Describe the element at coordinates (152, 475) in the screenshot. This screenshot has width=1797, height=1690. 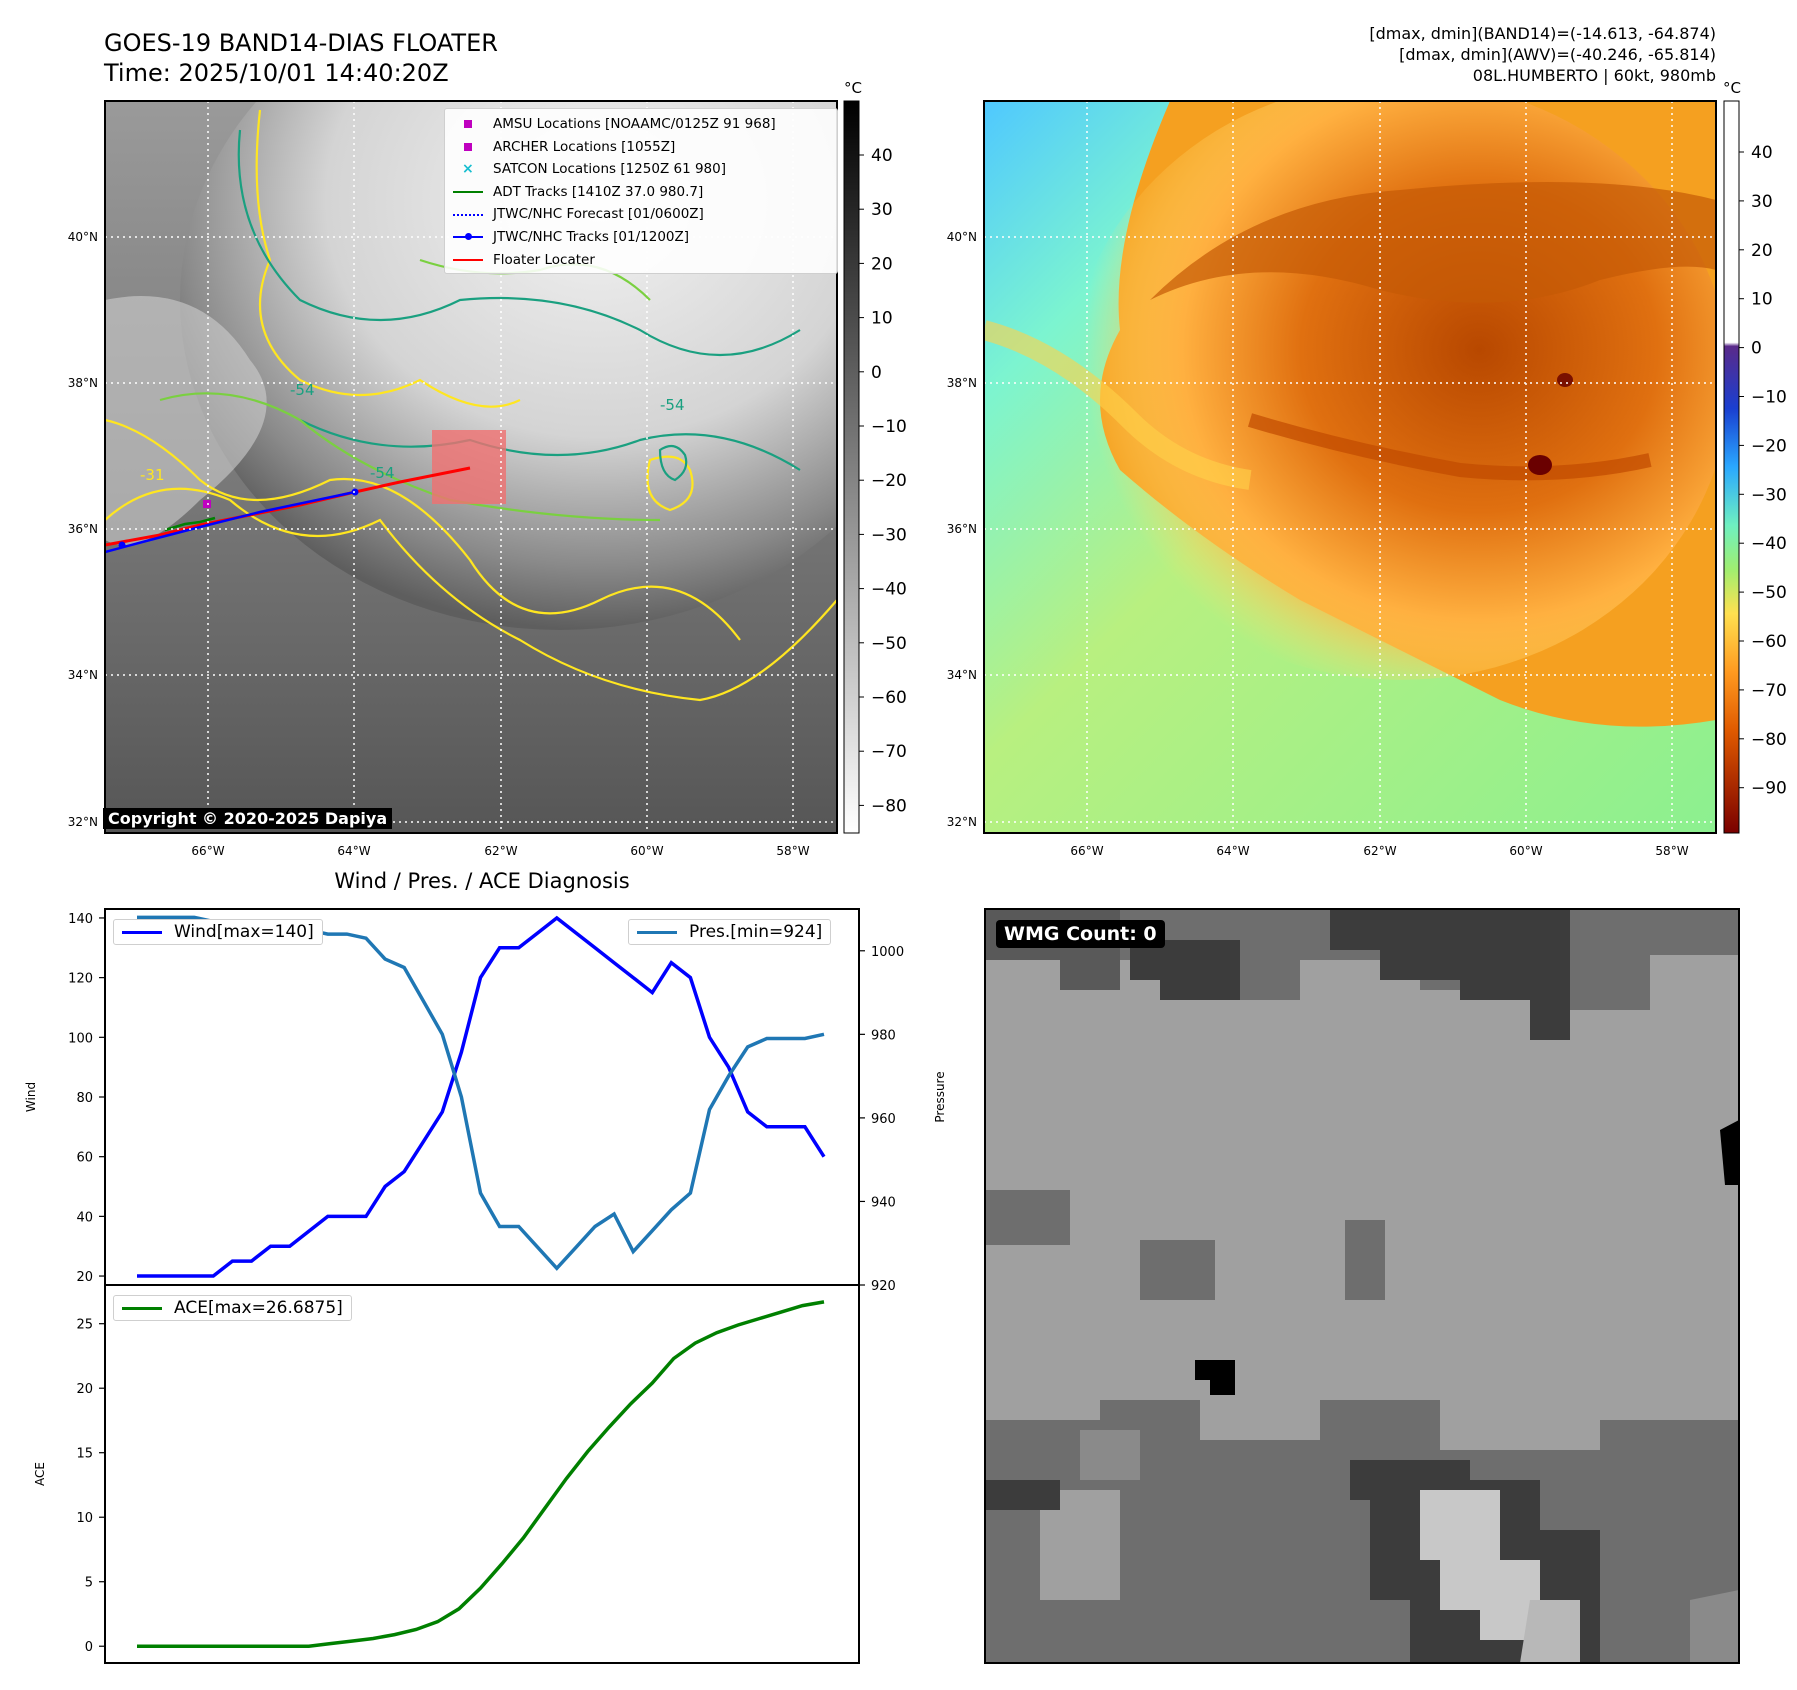
I see `contour-label: -31` at that location.